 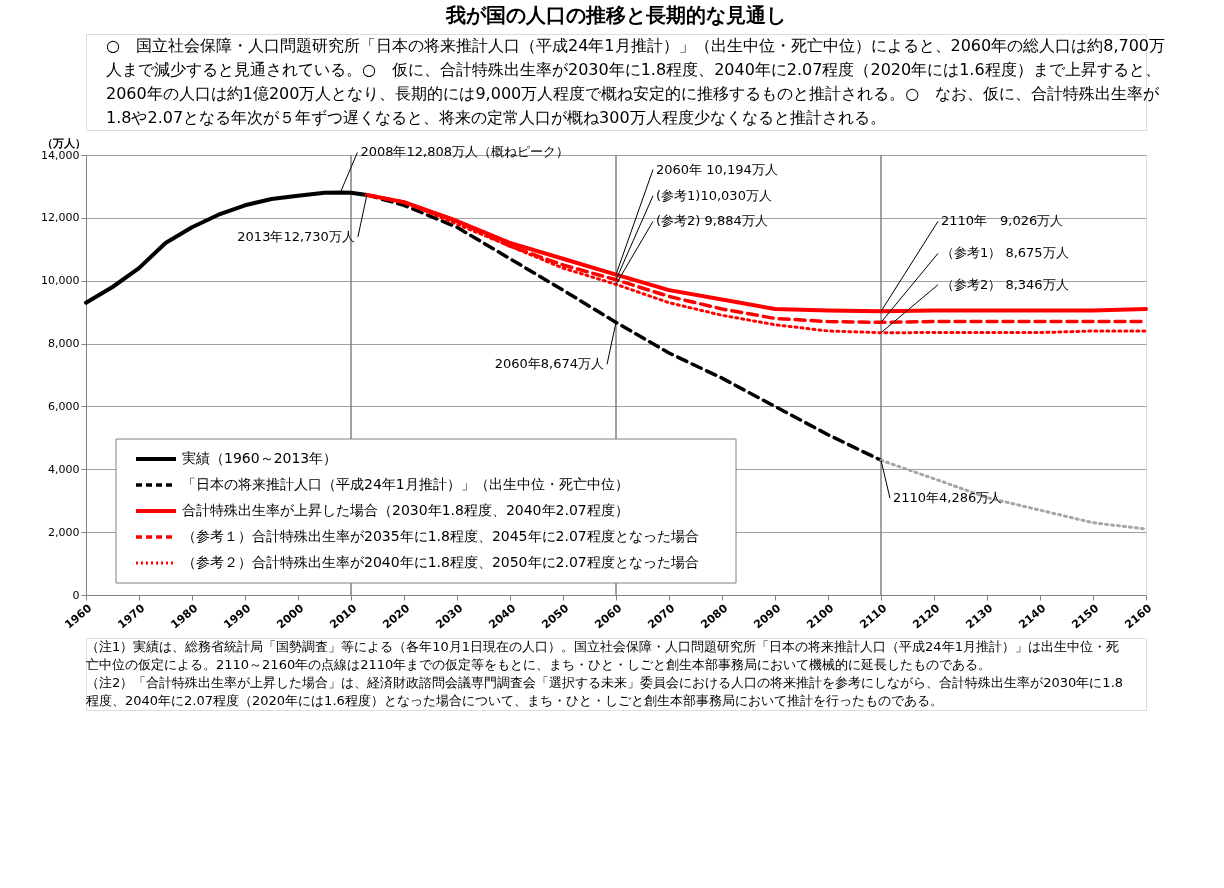 What do you see at coordinates (948, 498) in the screenshot?
I see `annotation: 2110年4,286万人` at bounding box center [948, 498].